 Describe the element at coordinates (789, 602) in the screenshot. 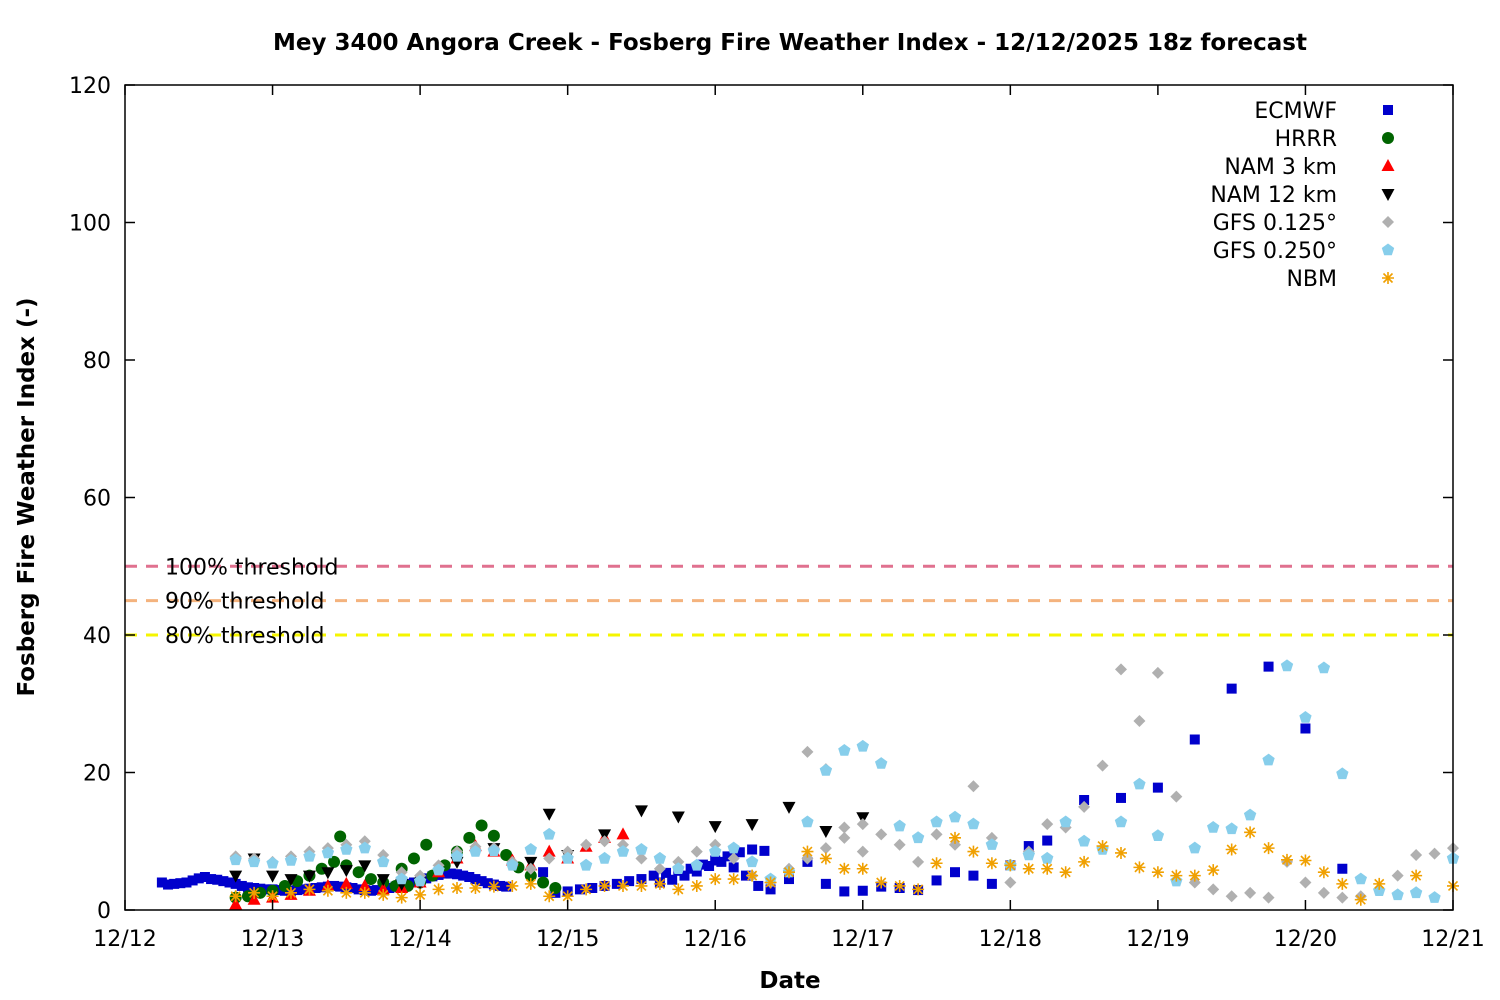

I see `threshold-lines: 100% threshold 90% threshold 80% threshold` at that location.